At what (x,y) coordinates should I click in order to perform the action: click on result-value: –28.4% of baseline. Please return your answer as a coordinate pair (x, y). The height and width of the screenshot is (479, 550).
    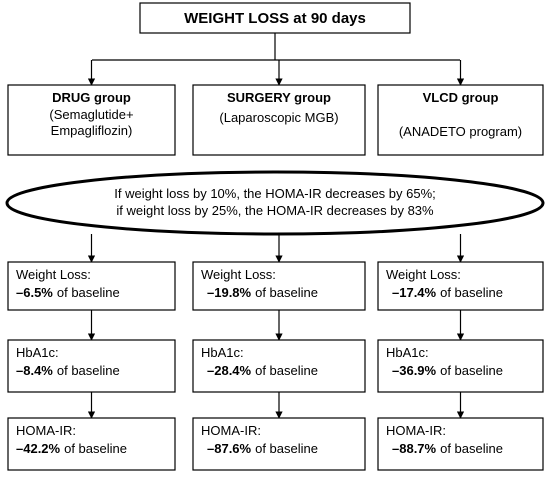
    Looking at the image, I should click on (262, 370).